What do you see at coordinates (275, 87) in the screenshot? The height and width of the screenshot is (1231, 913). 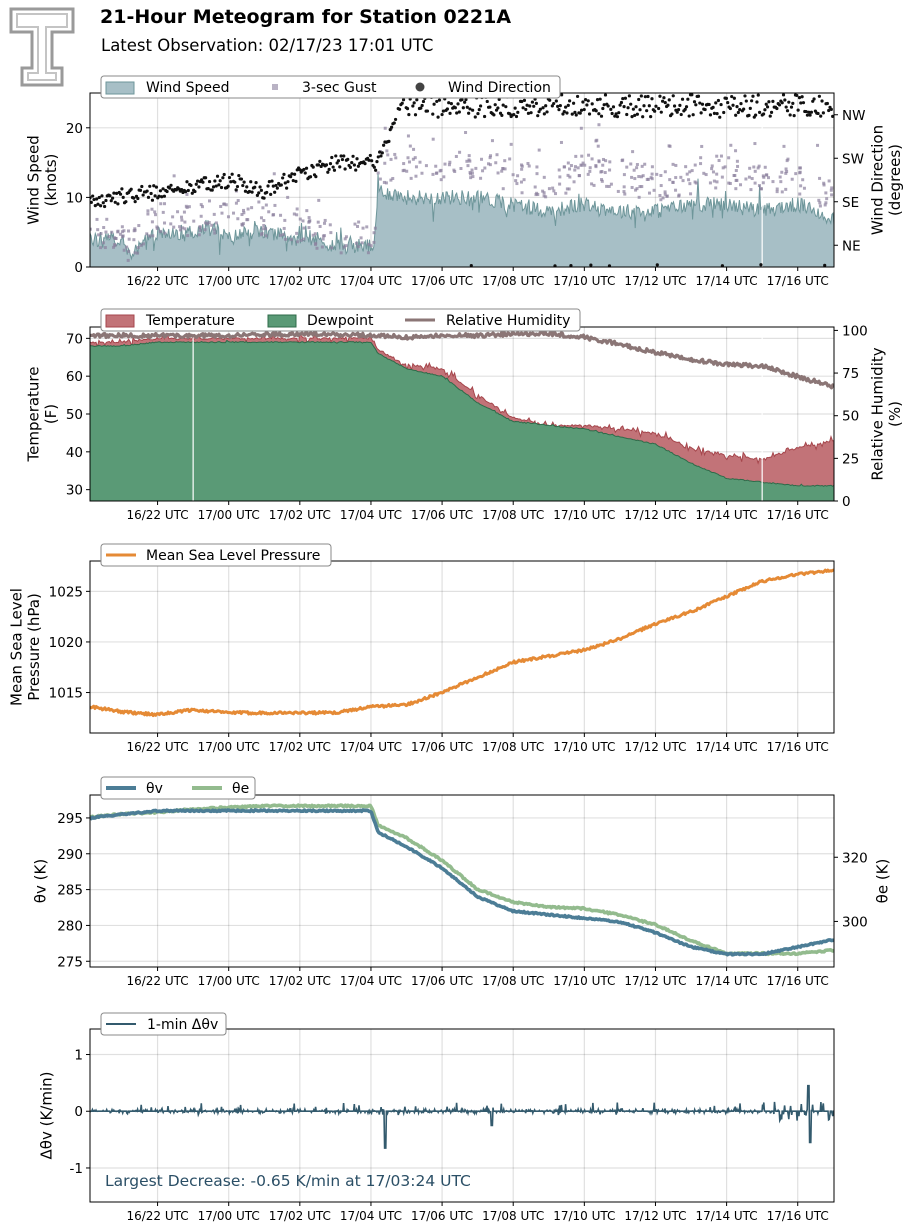 I see `legend-marker` at bounding box center [275, 87].